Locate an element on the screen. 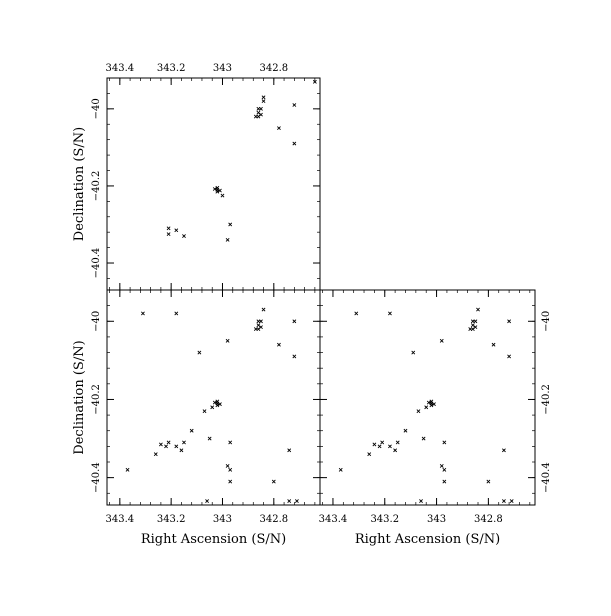 Image resolution: width=611 pixels, height=616 pixels. x-tick-label: 343.4 is located at coordinates (120, 519).